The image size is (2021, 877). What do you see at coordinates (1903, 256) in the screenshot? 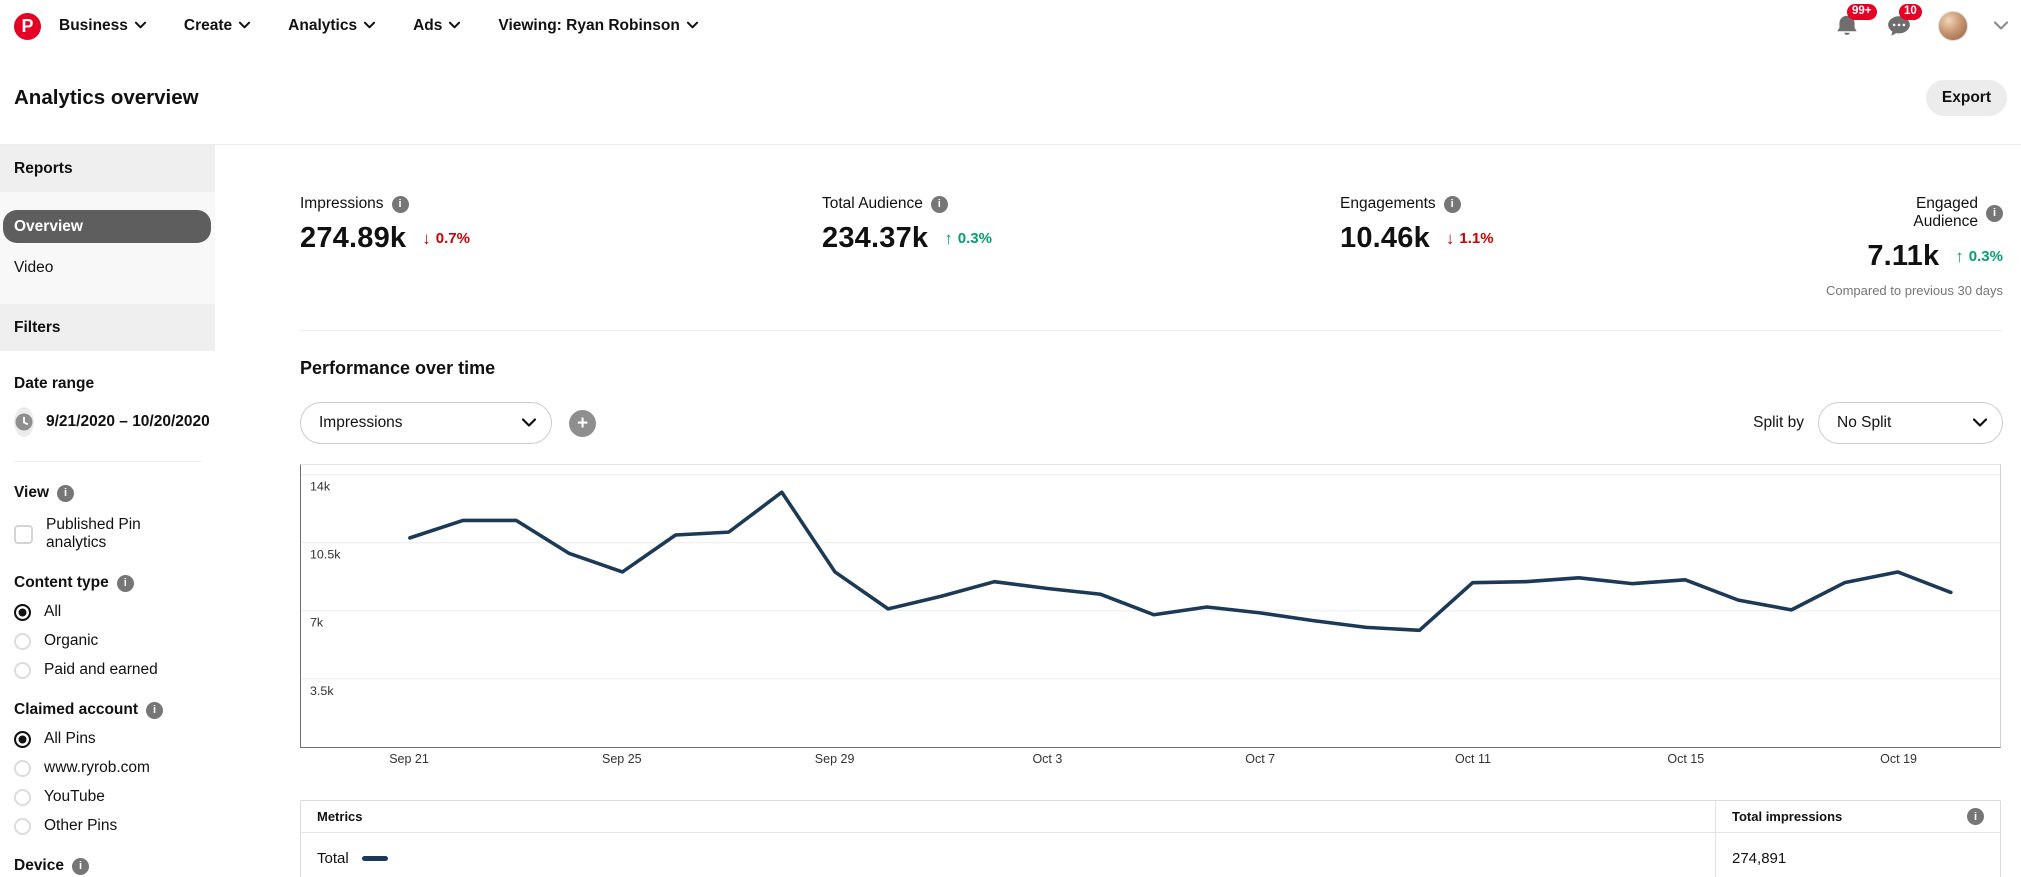
I see `stat-value: 7.11k` at bounding box center [1903, 256].